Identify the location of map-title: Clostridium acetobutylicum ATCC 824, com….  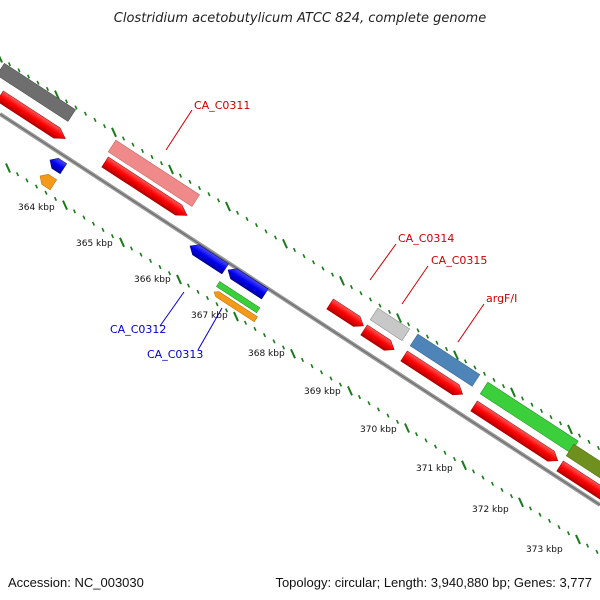
(300, 18).